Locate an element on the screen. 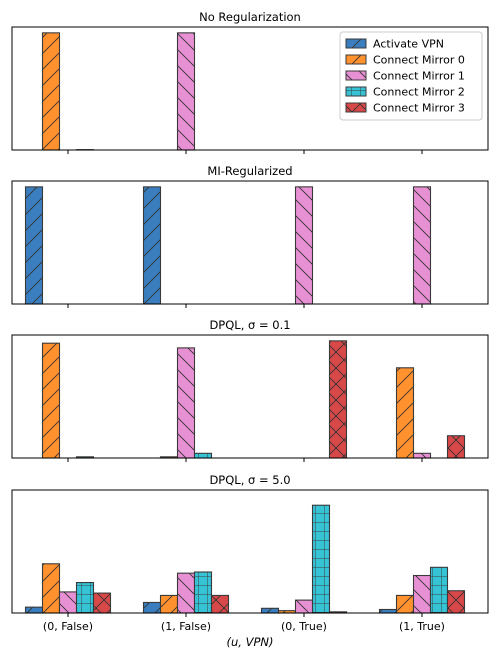  x-axis-label: (u, VPN) is located at coordinates (250, 642).